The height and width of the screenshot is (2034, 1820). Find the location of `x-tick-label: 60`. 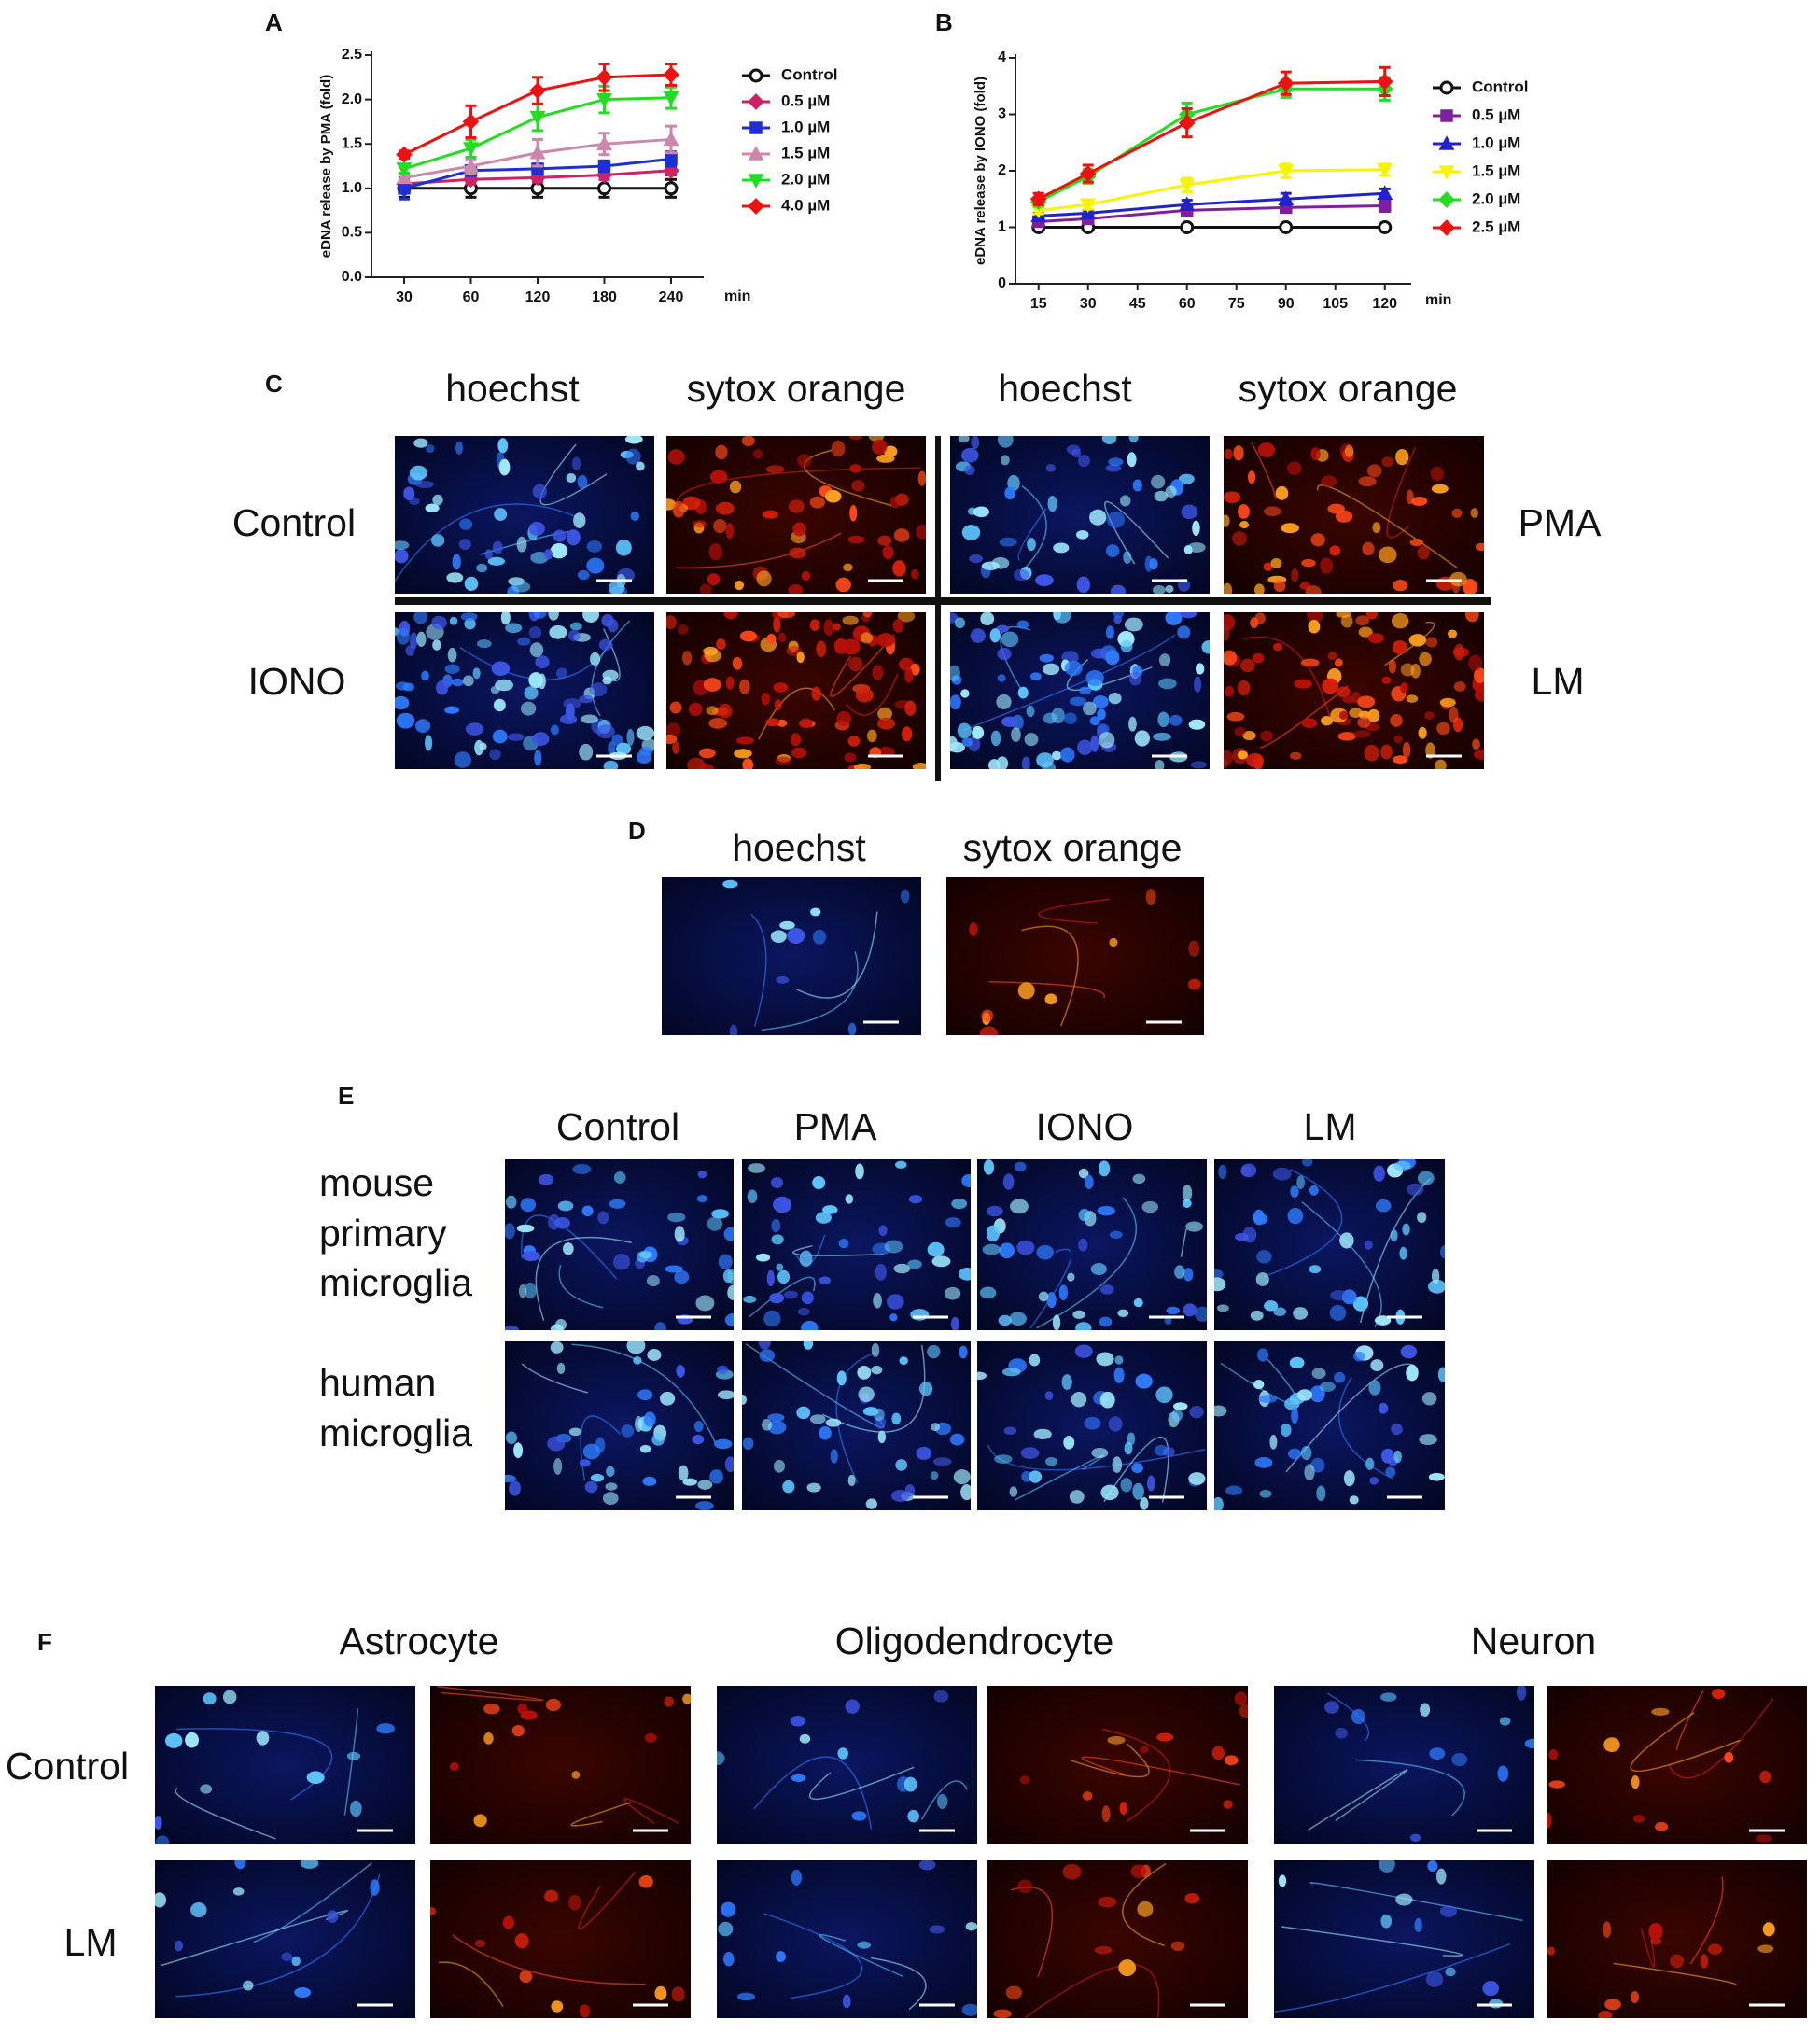

x-tick-label: 60 is located at coordinates (1187, 304).